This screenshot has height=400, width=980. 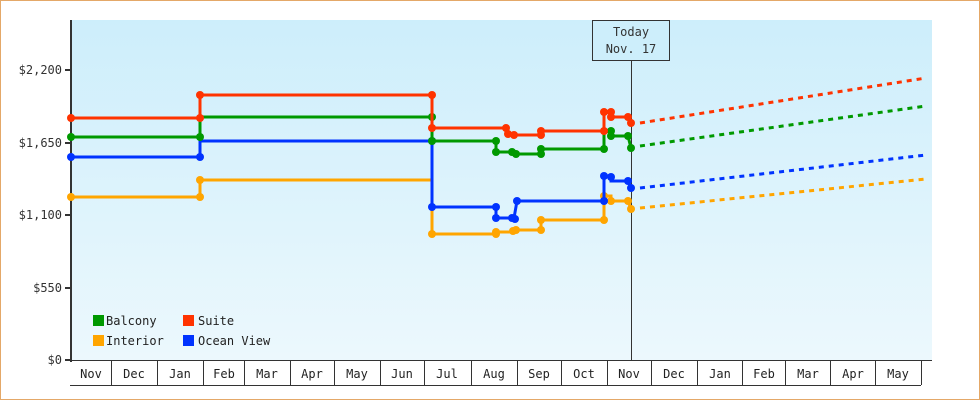 What do you see at coordinates (98, 320) in the screenshot?
I see `legend-swatch-balcony` at bounding box center [98, 320].